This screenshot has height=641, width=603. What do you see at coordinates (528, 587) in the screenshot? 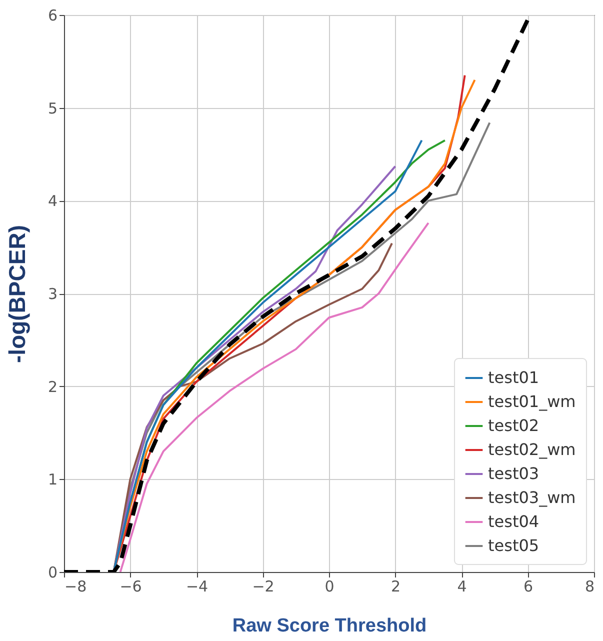
I see `x-tick-label: 6` at bounding box center [528, 587].